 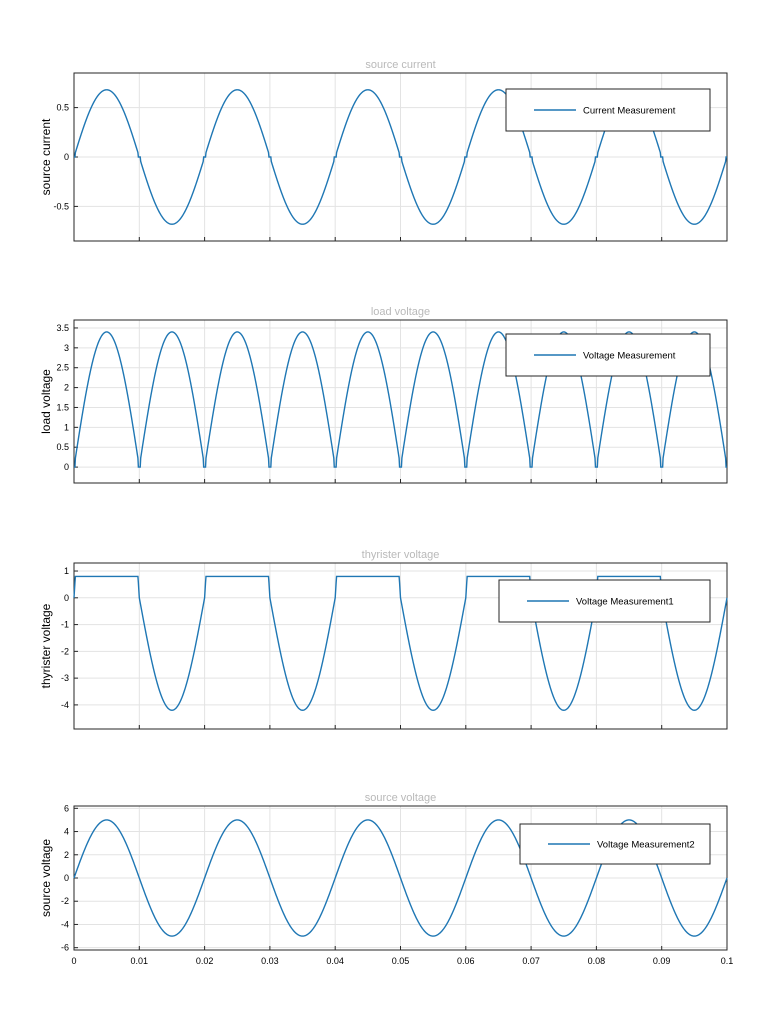 What do you see at coordinates (629, 111) in the screenshot?
I see `legend-label: Current Measurement` at bounding box center [629, 111].